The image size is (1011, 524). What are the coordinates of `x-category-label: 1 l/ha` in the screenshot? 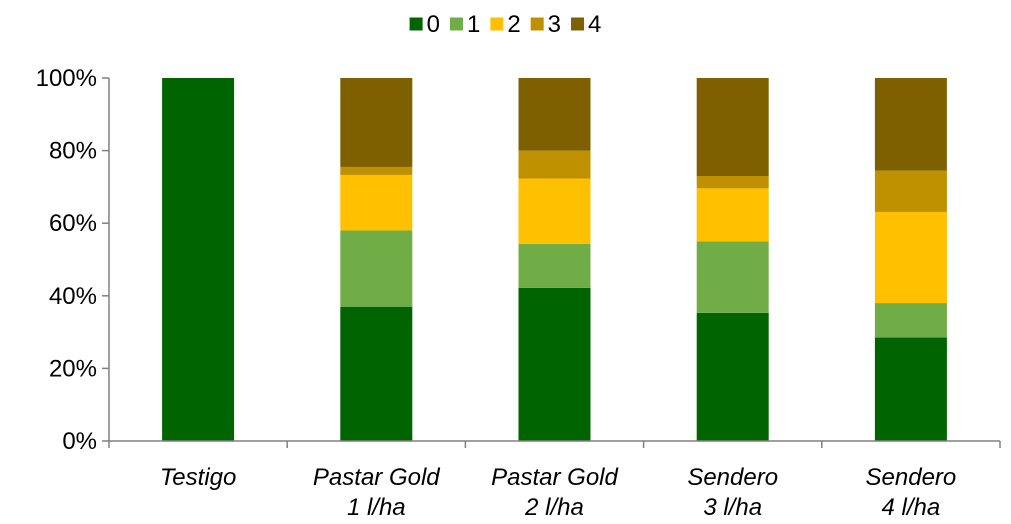 It's located at (376, 507).